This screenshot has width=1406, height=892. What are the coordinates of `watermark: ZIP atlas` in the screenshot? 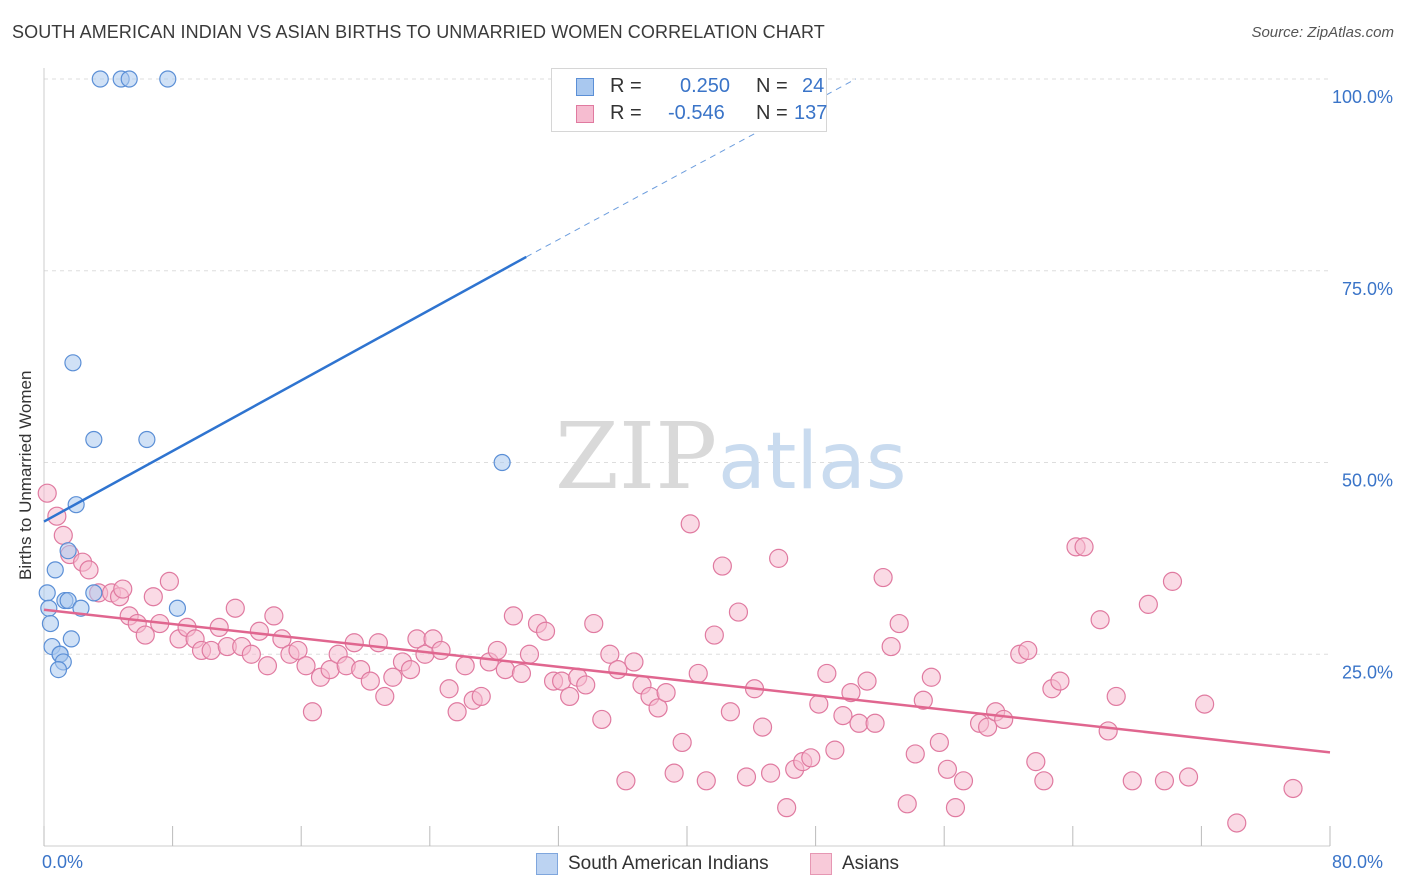 It's located at (731, 456).